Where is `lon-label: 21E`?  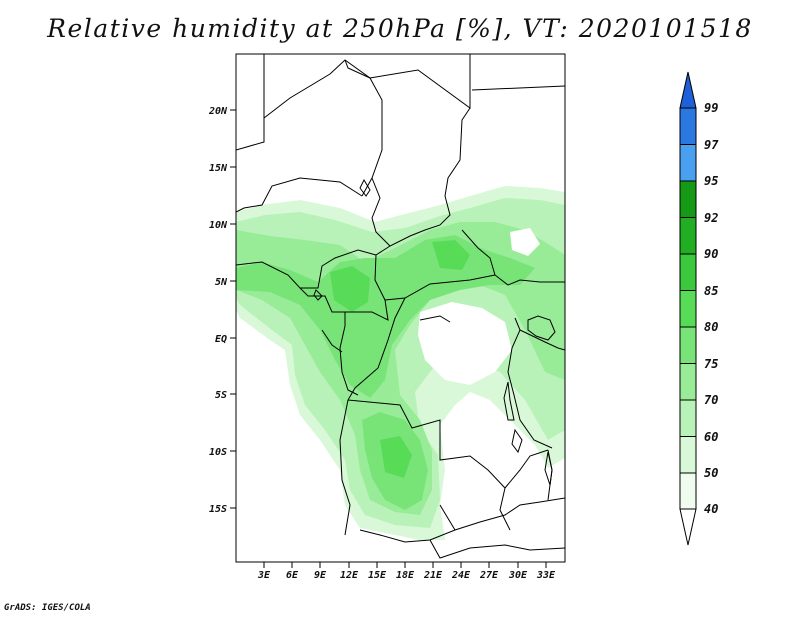
lon-label: 21E is located at coordinates (433, 575).